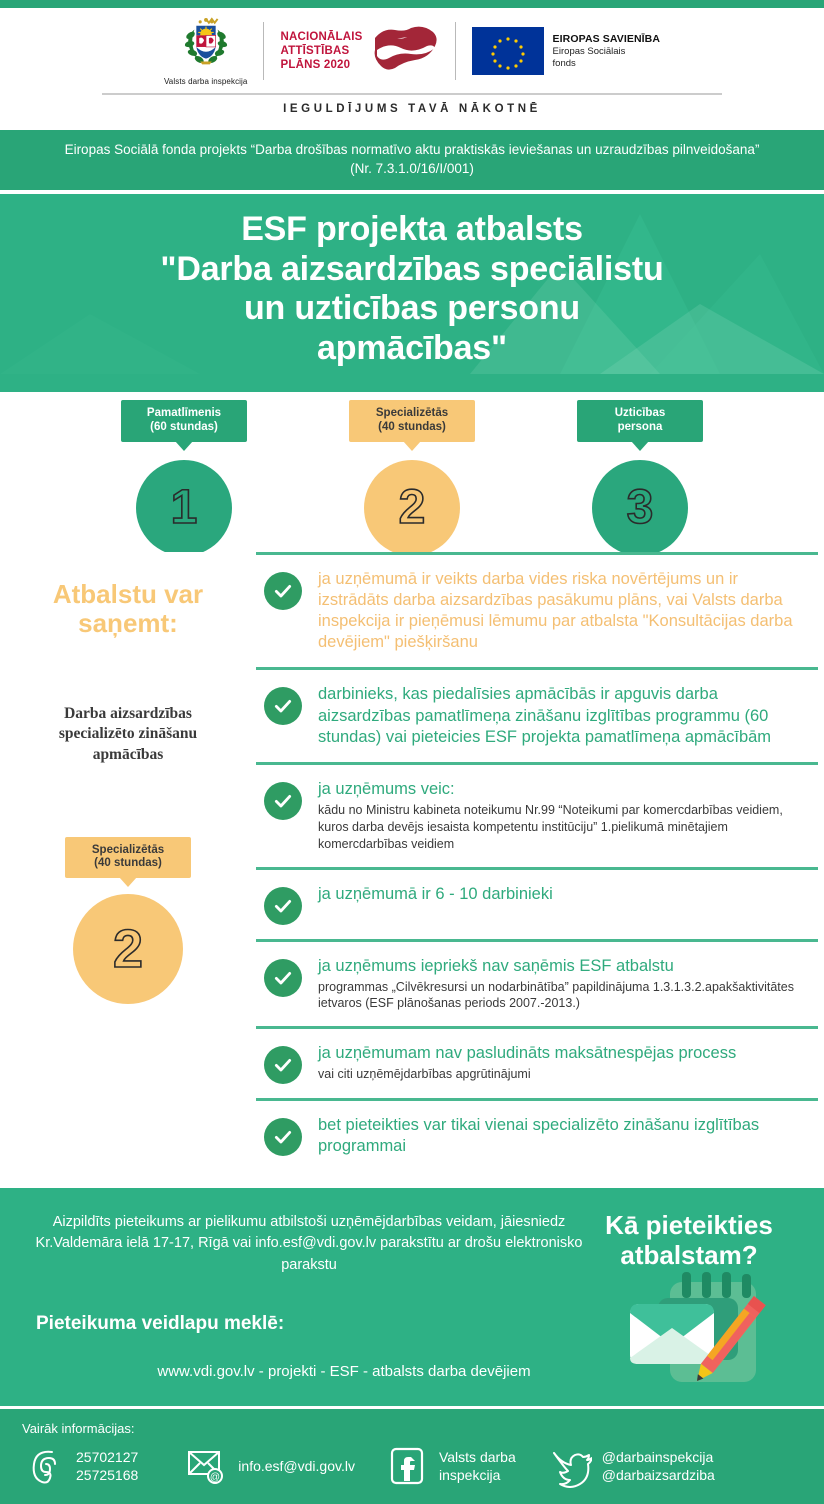 The height and width of the screenshot is (1504, 824). What do you see at coordinates (640, 421) in the screenshot?
I see `level-tag-3: Uzticības persona` at bounding box center [640, 421].